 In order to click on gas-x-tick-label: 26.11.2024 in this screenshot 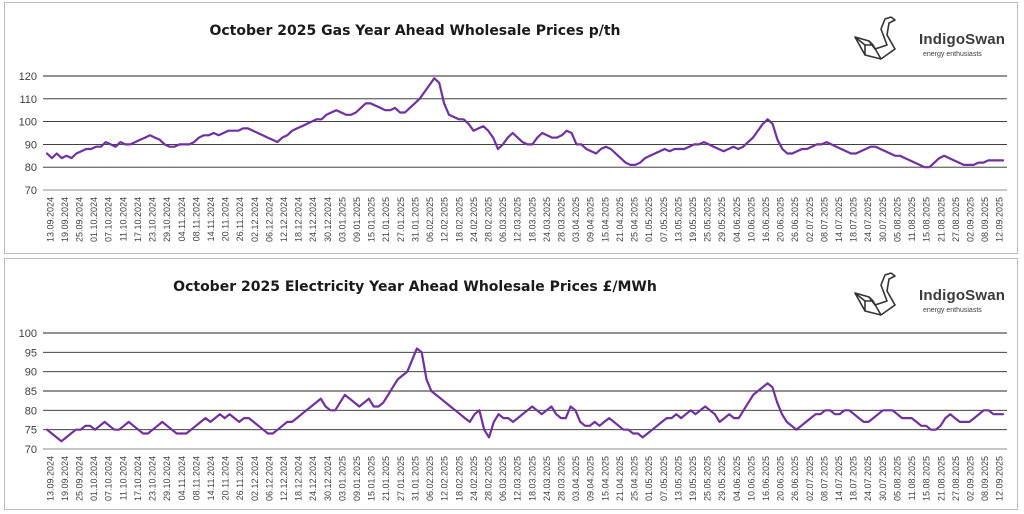, I will do `click(240, 219)`.